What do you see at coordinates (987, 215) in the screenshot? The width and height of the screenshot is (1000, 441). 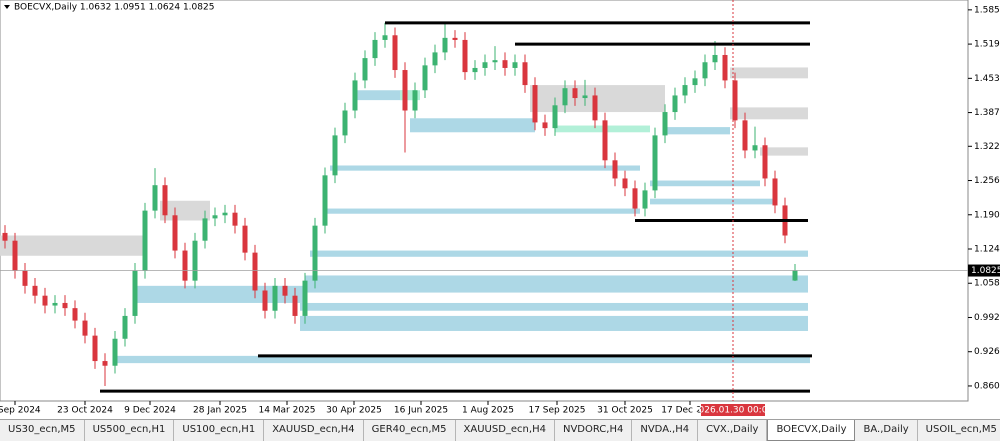 I see `y-tick-label: 1.1900` at bounding box center [987, 215].